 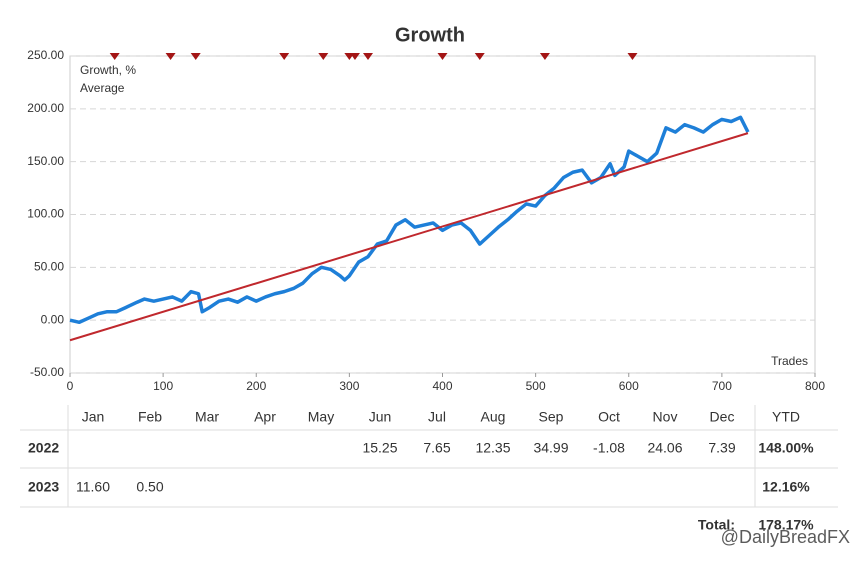 What do you see at coordinates (45, 161) in the screenshot?
I see `y-tick-label: 150.00` at bounding box center [45, 161].